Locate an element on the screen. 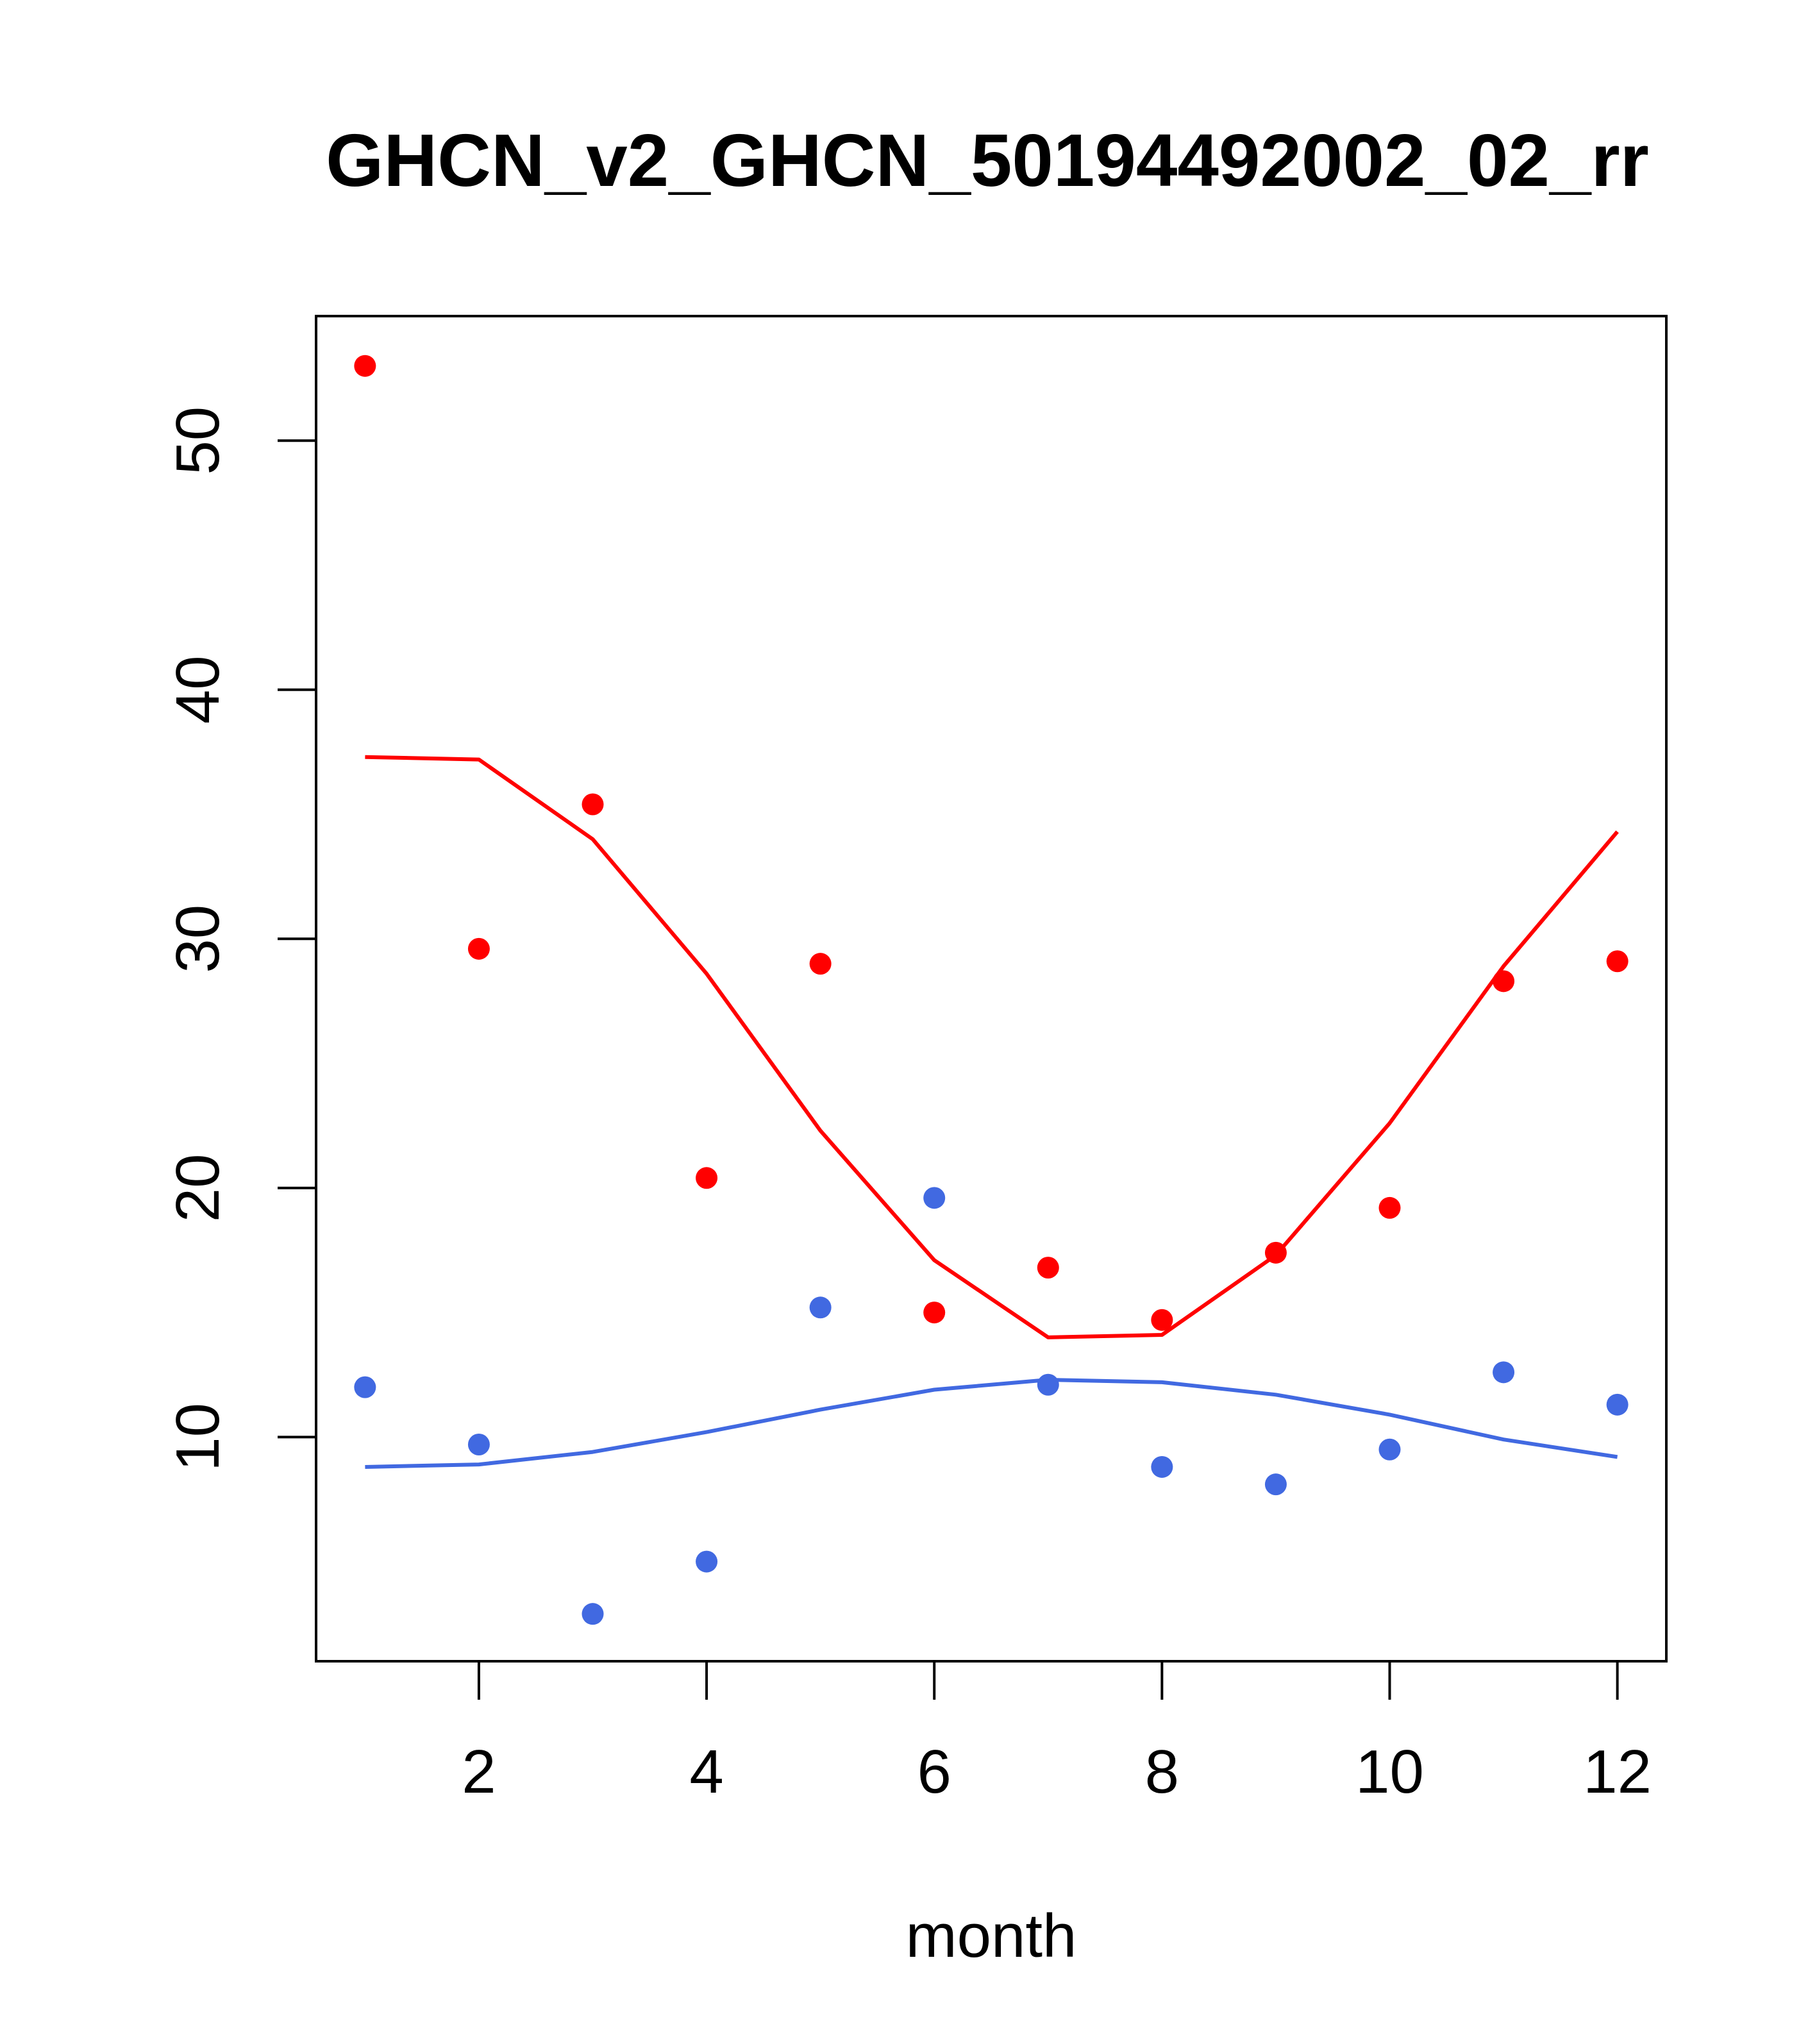 The width and height of the screenshot is (1817, 2044). x-tick-label: 8 is located at coordinates (1162, 1772).